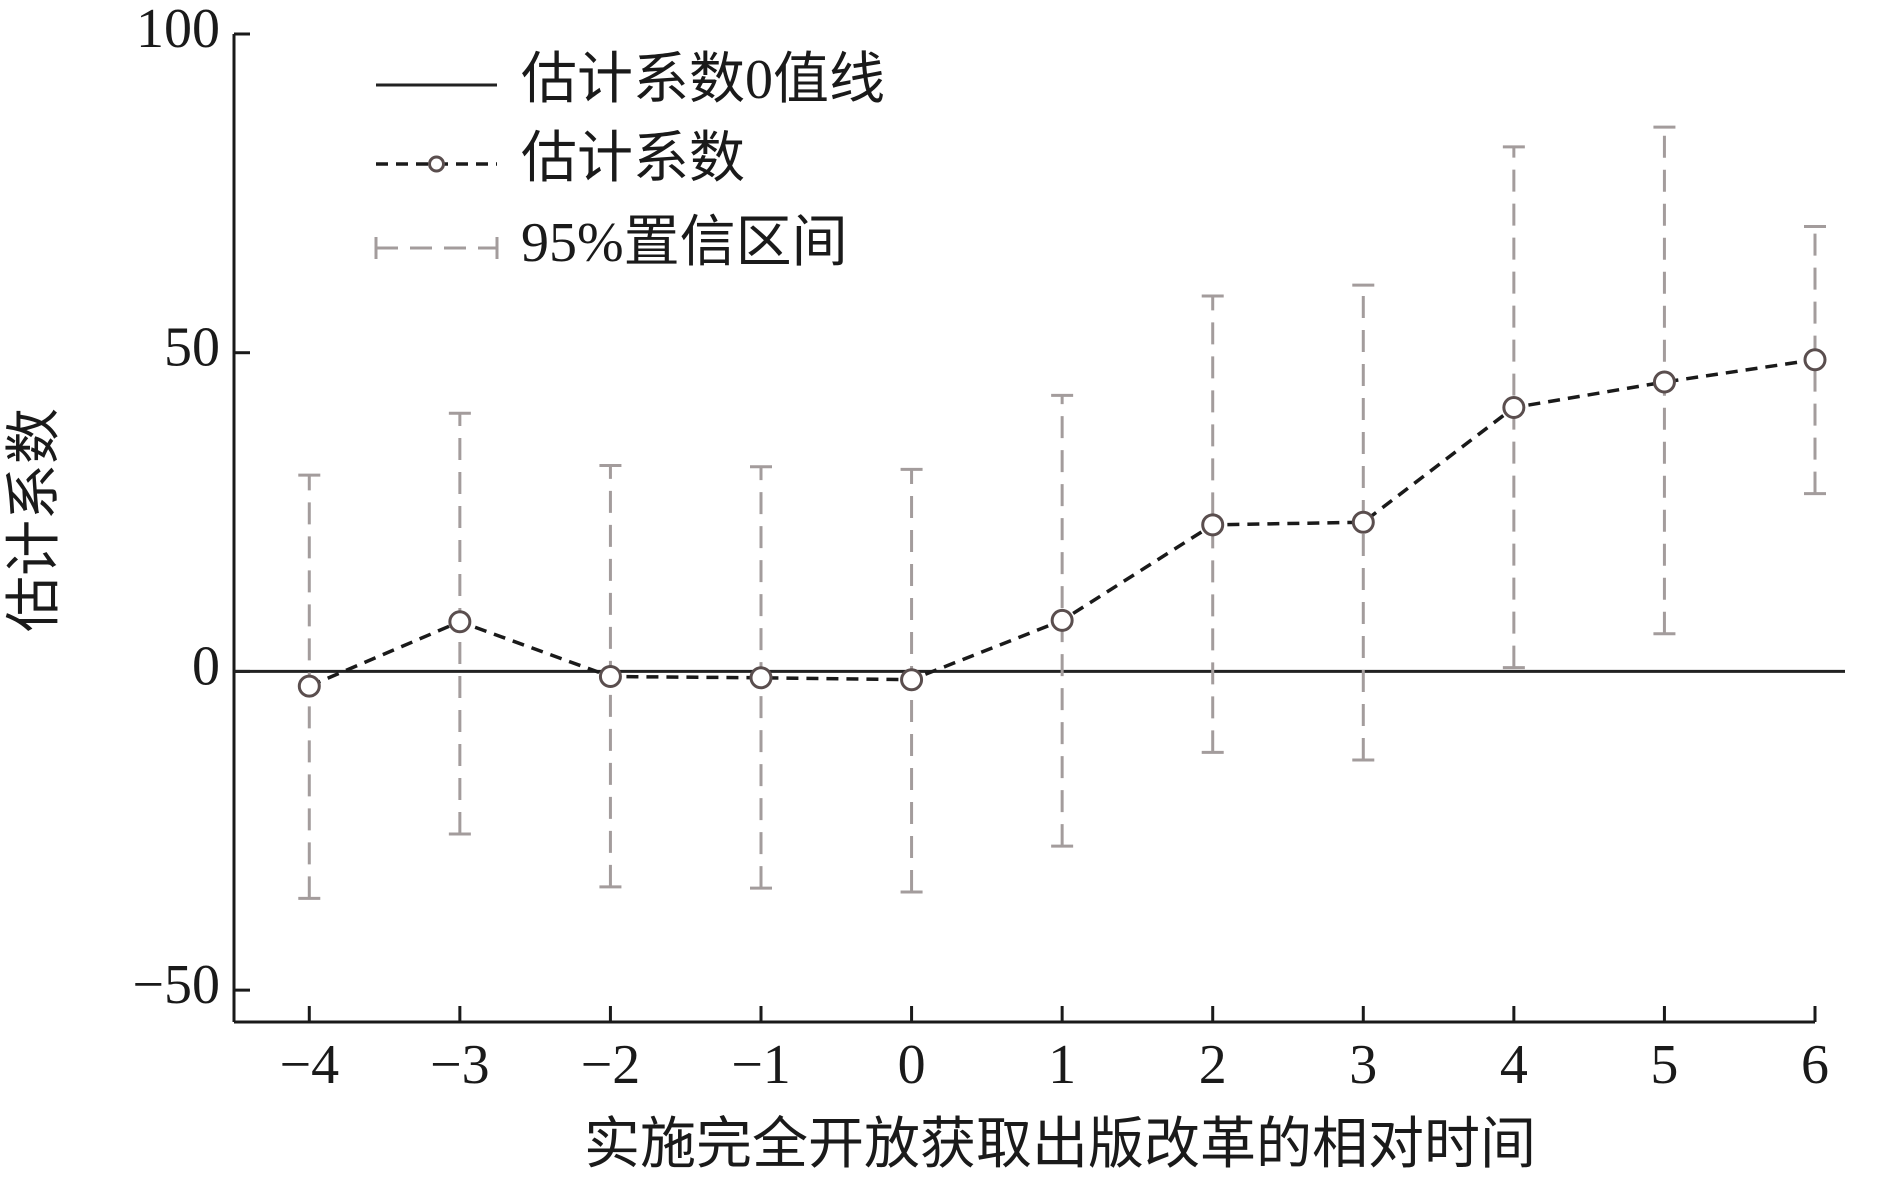 This screenshot has width=1891, height=1182. What do you see at coordinates (1664, 1065) in the screenshot?
I see `x-tick-label: 5` at bounding box center [1664, 1065].